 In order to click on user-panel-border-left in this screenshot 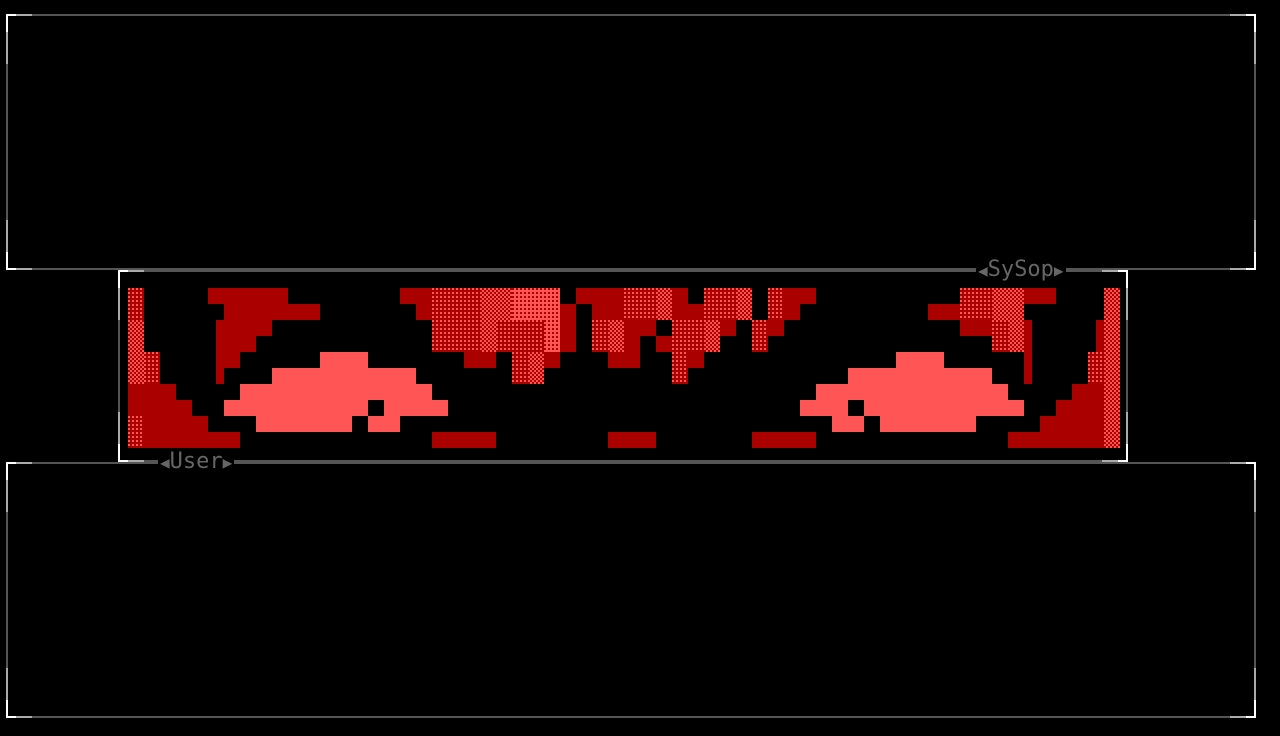, I will do `click(7, 589)`.